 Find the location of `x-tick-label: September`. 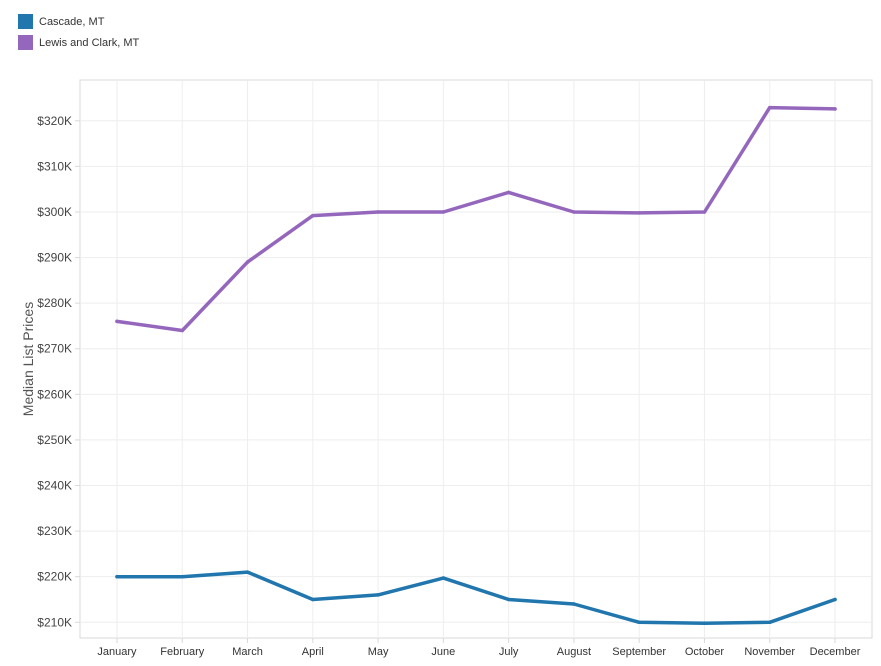

x-tick-label: September is located at coordinates (639, 652).